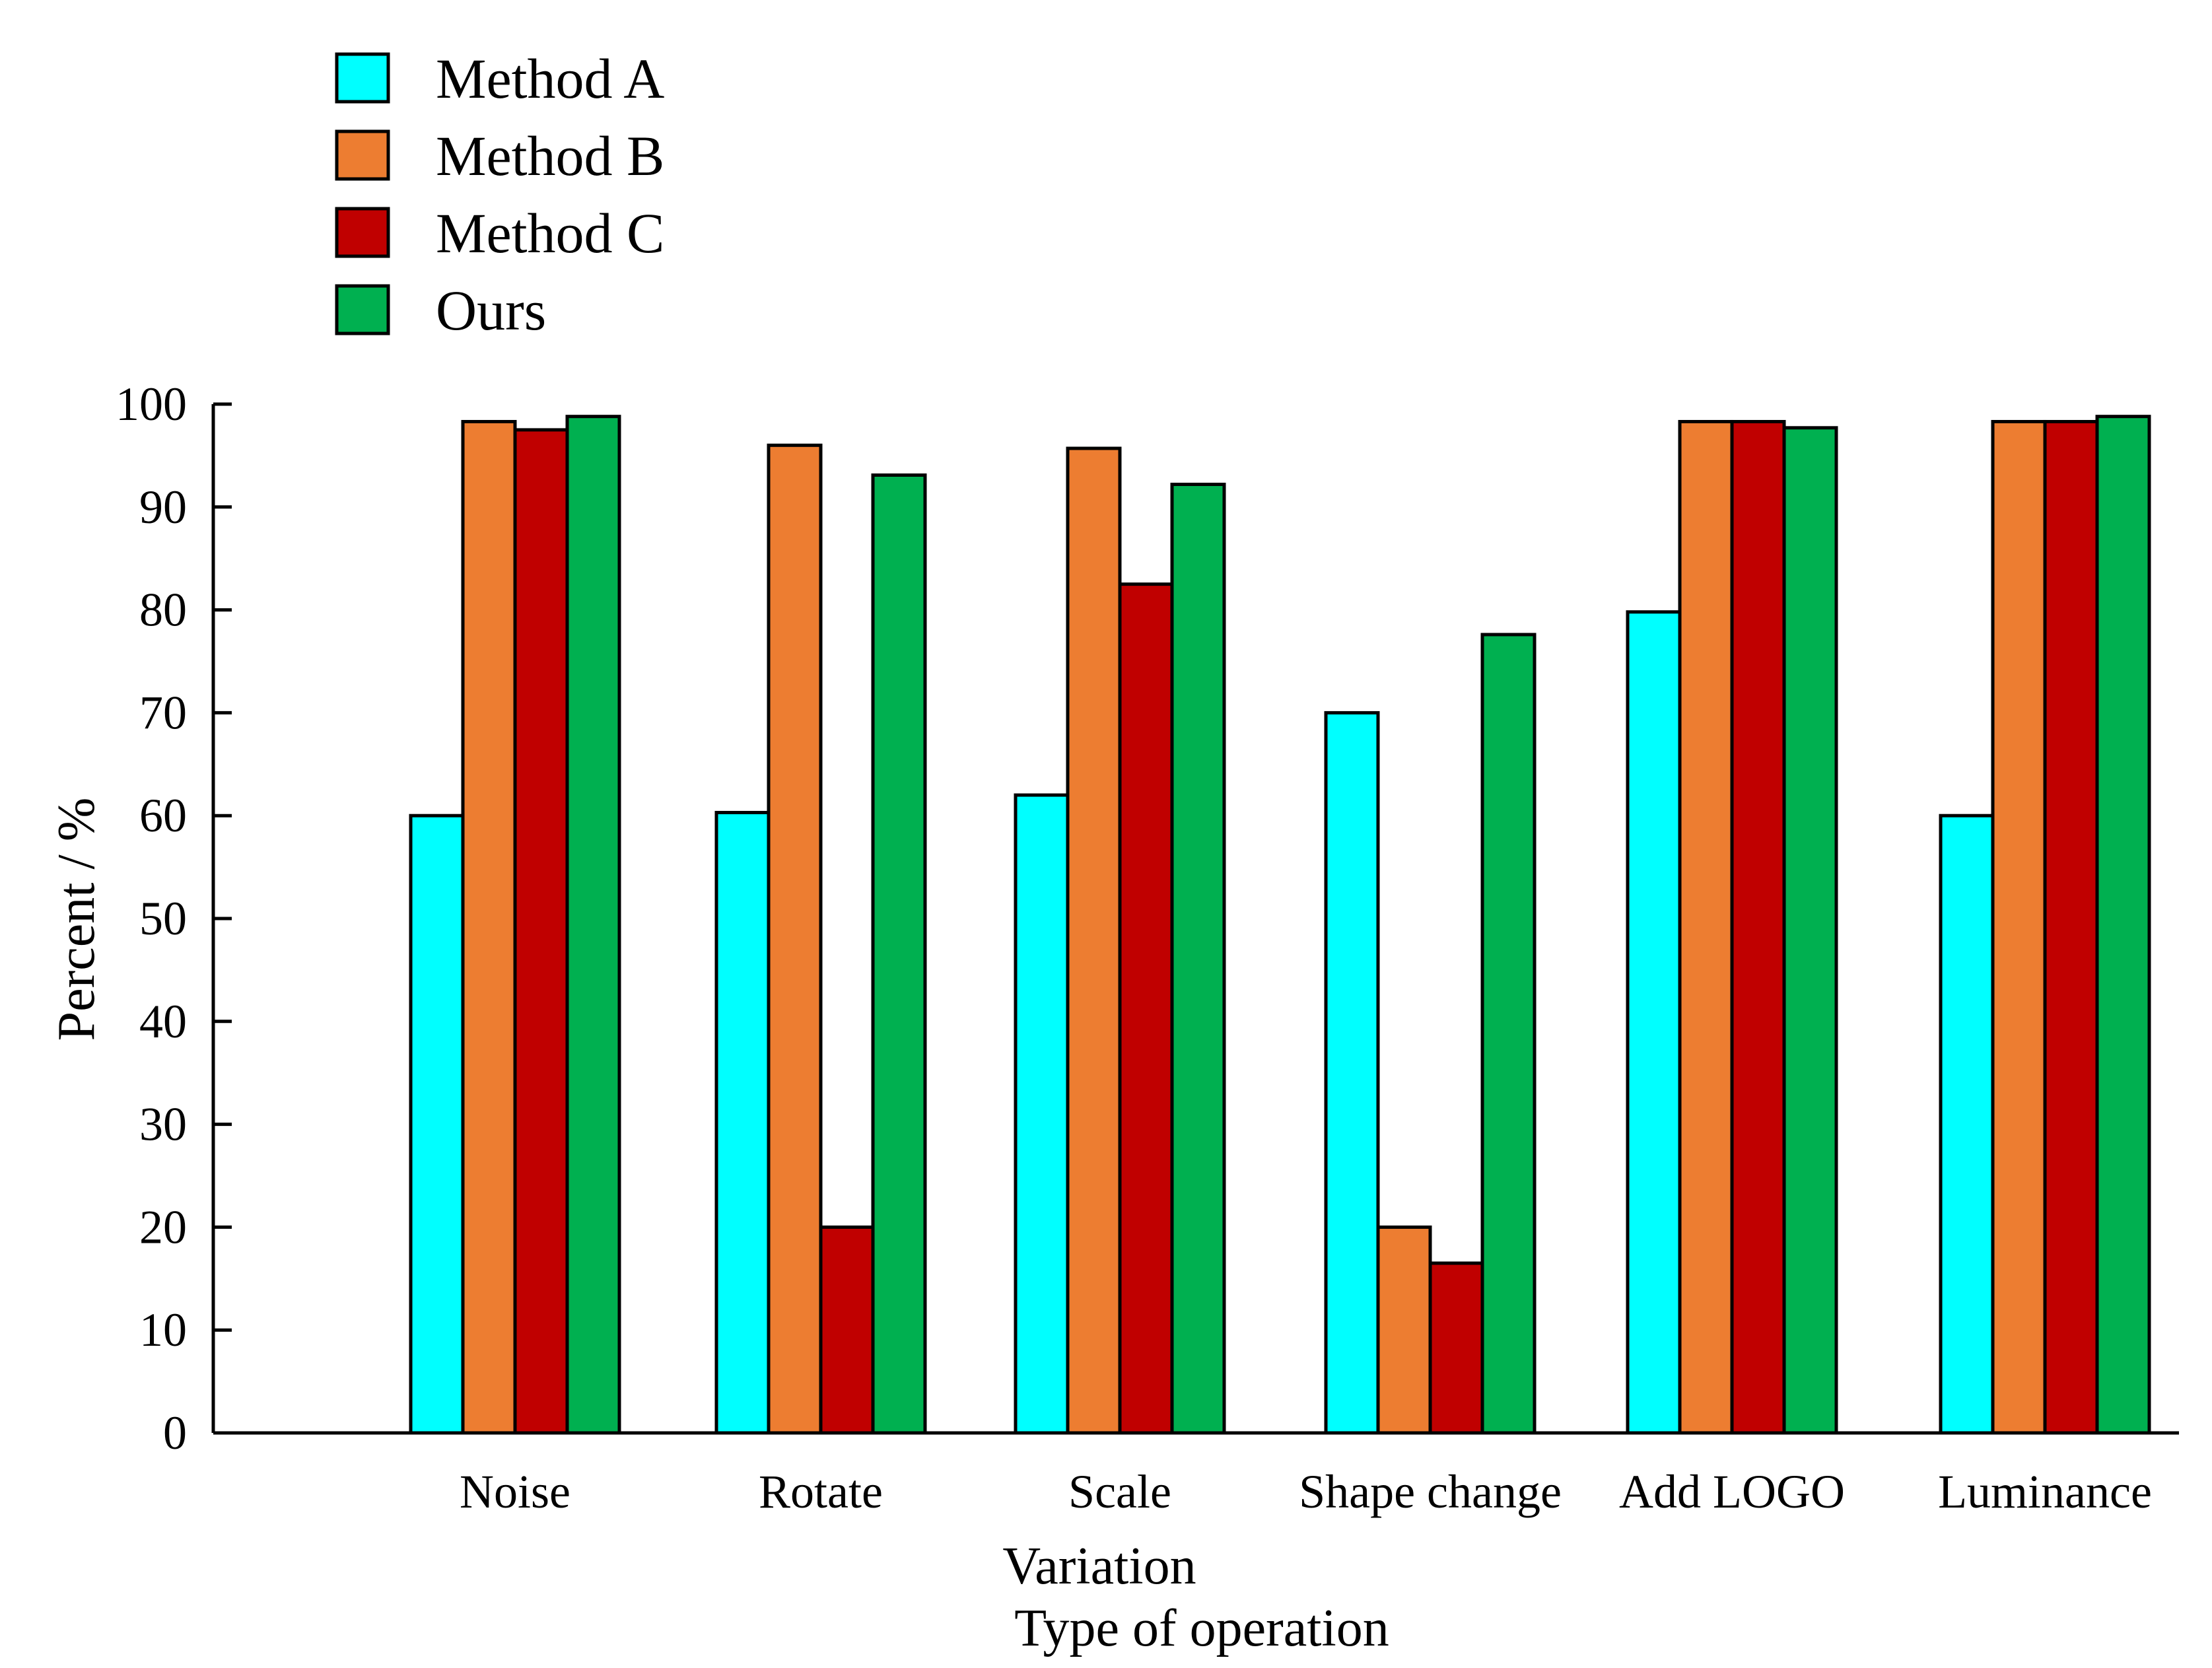 Image resolution: width=2212 pixels, height=1668 pixels. Describe the element at coordinates (742, 1123) in the screenshot. I see `bar-method-a-rotate` at that location.